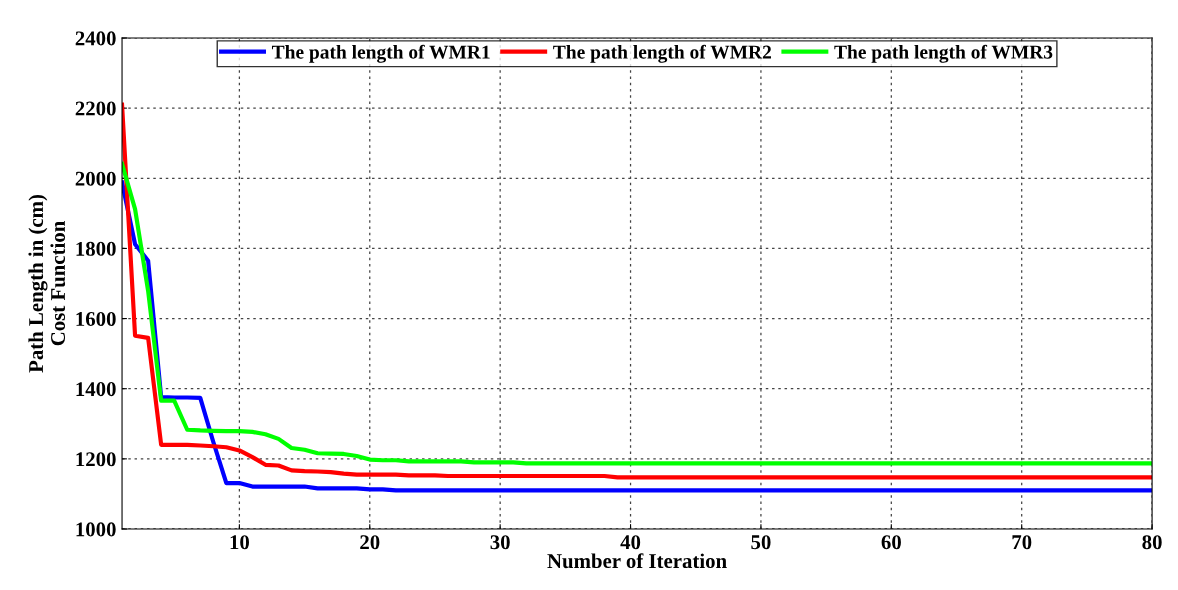 The width and height of the screenshot is (1178, 590). Describe the element at coordinates (95, 108) in the screenshot. I see `y-tick-label: 2200` at that location.